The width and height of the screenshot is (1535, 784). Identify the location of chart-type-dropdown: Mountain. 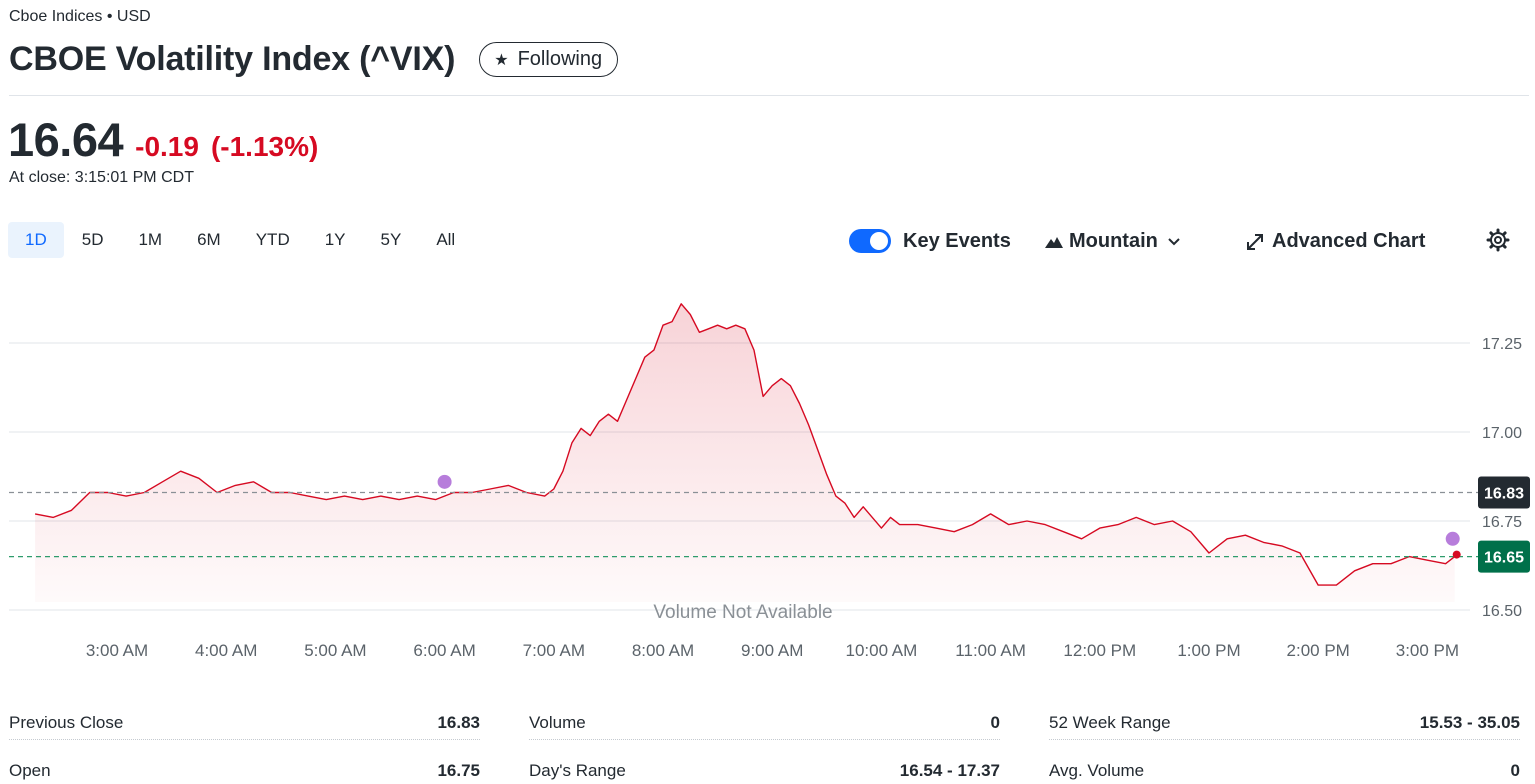
(1112, 241).